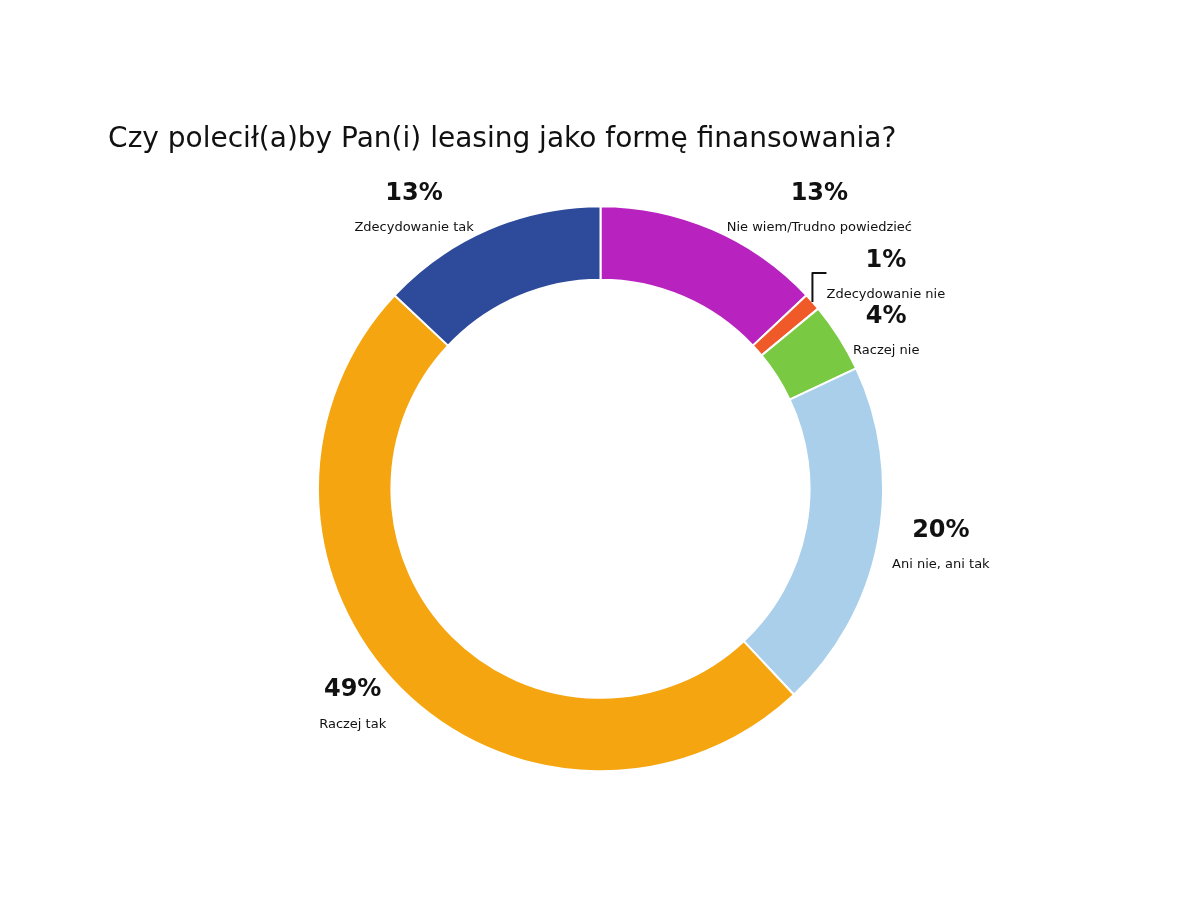  What do you see at coordinates (941, 528) in the screenshot?
I see `data-label: 20%` at bounding box center [941, 528].